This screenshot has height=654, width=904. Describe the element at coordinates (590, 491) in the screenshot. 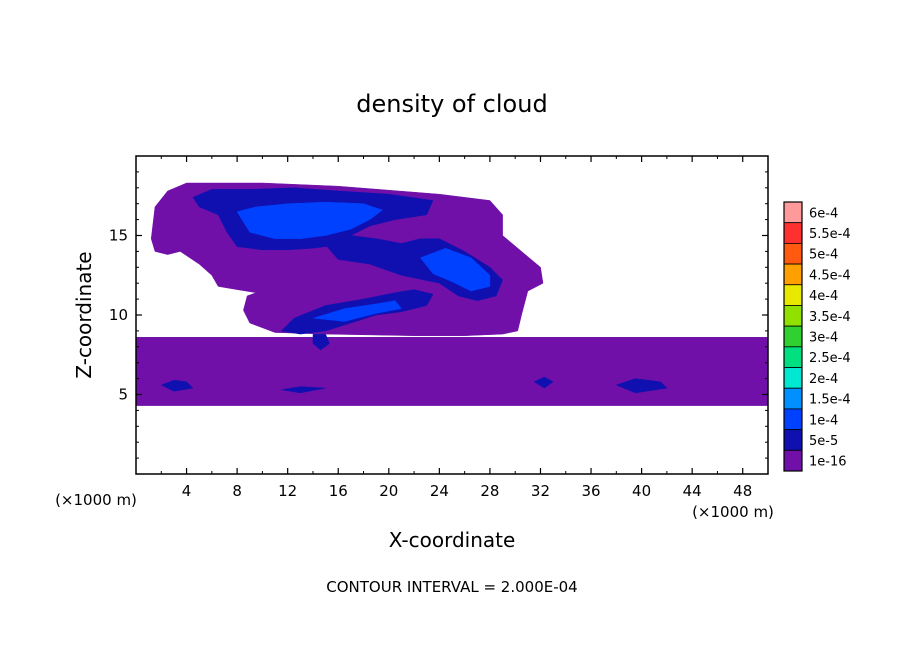

I see `x-tick-label-8: 36` at that location.